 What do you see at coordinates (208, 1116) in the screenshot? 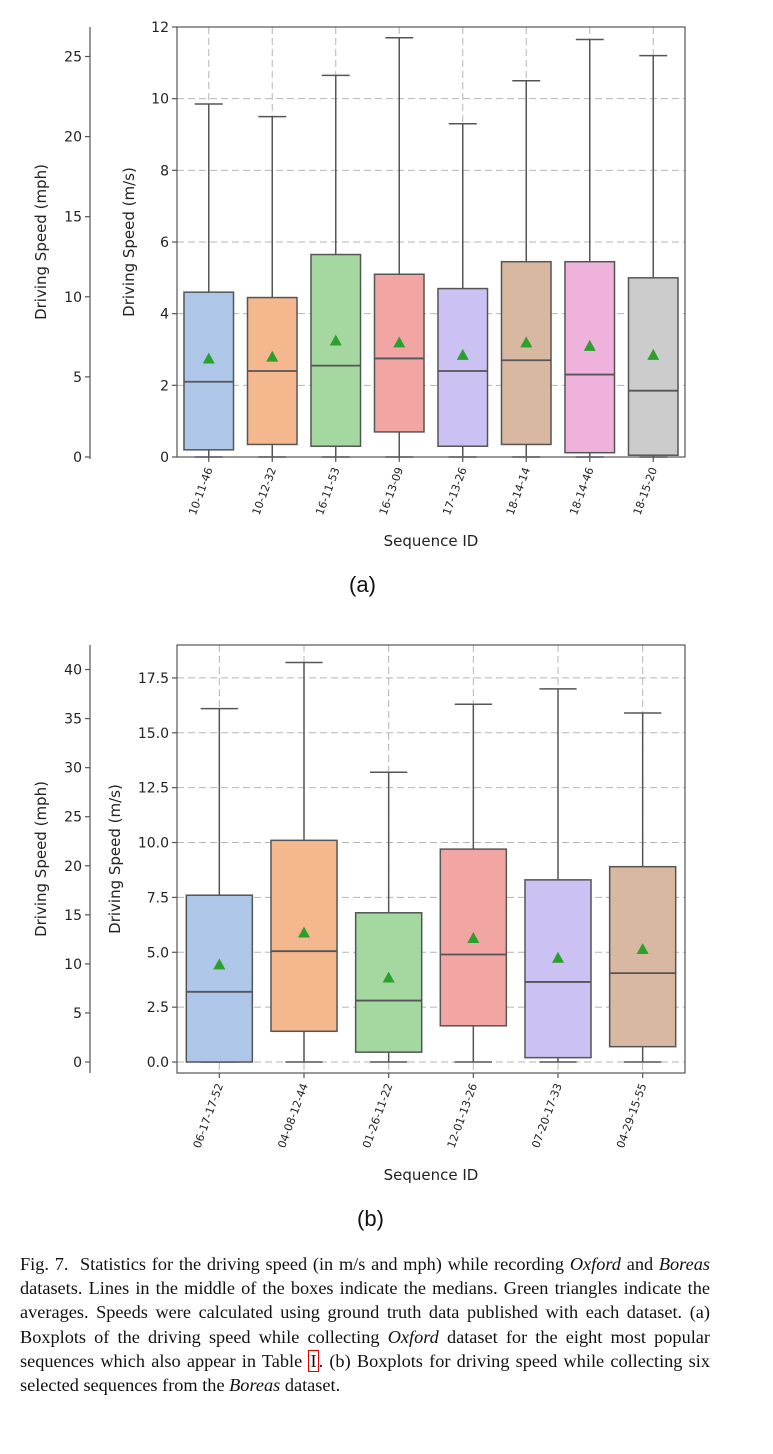
I see `x-tick-label: 06-17-17-52` at bounding box center [208, 1116].